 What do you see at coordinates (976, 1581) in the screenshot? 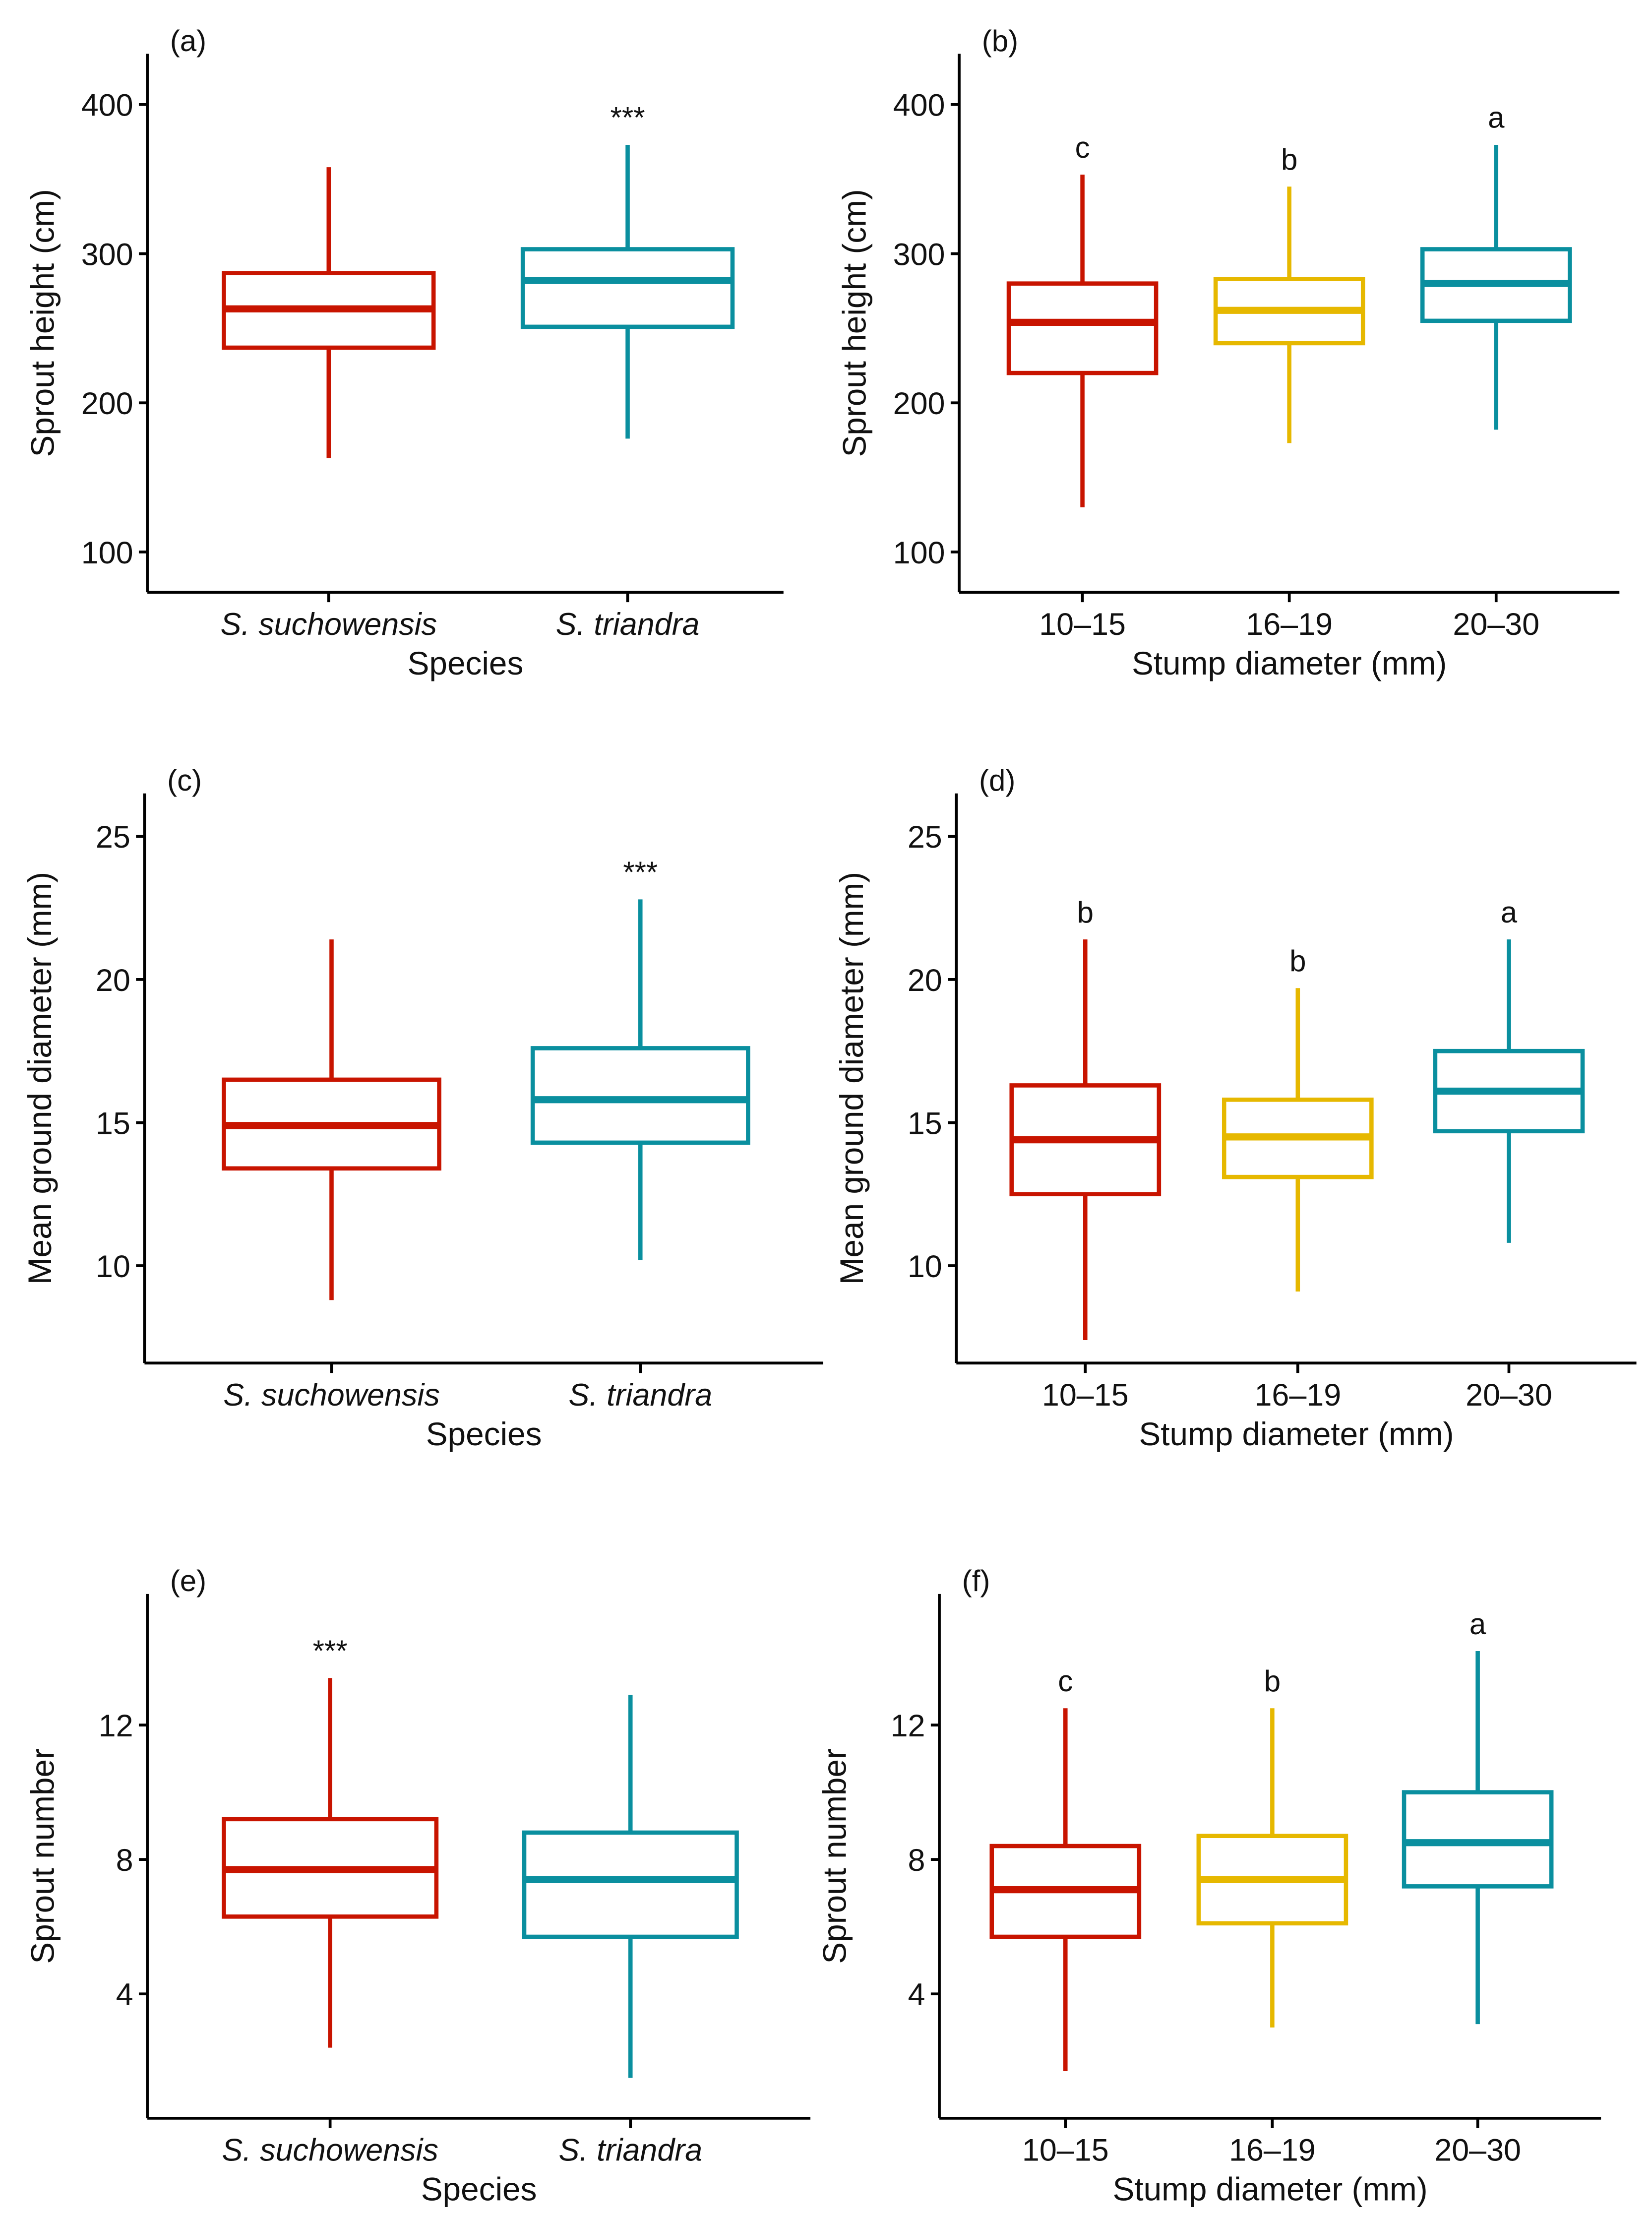
I see `panel-label: (f)` at bounding box center [976, 1581].